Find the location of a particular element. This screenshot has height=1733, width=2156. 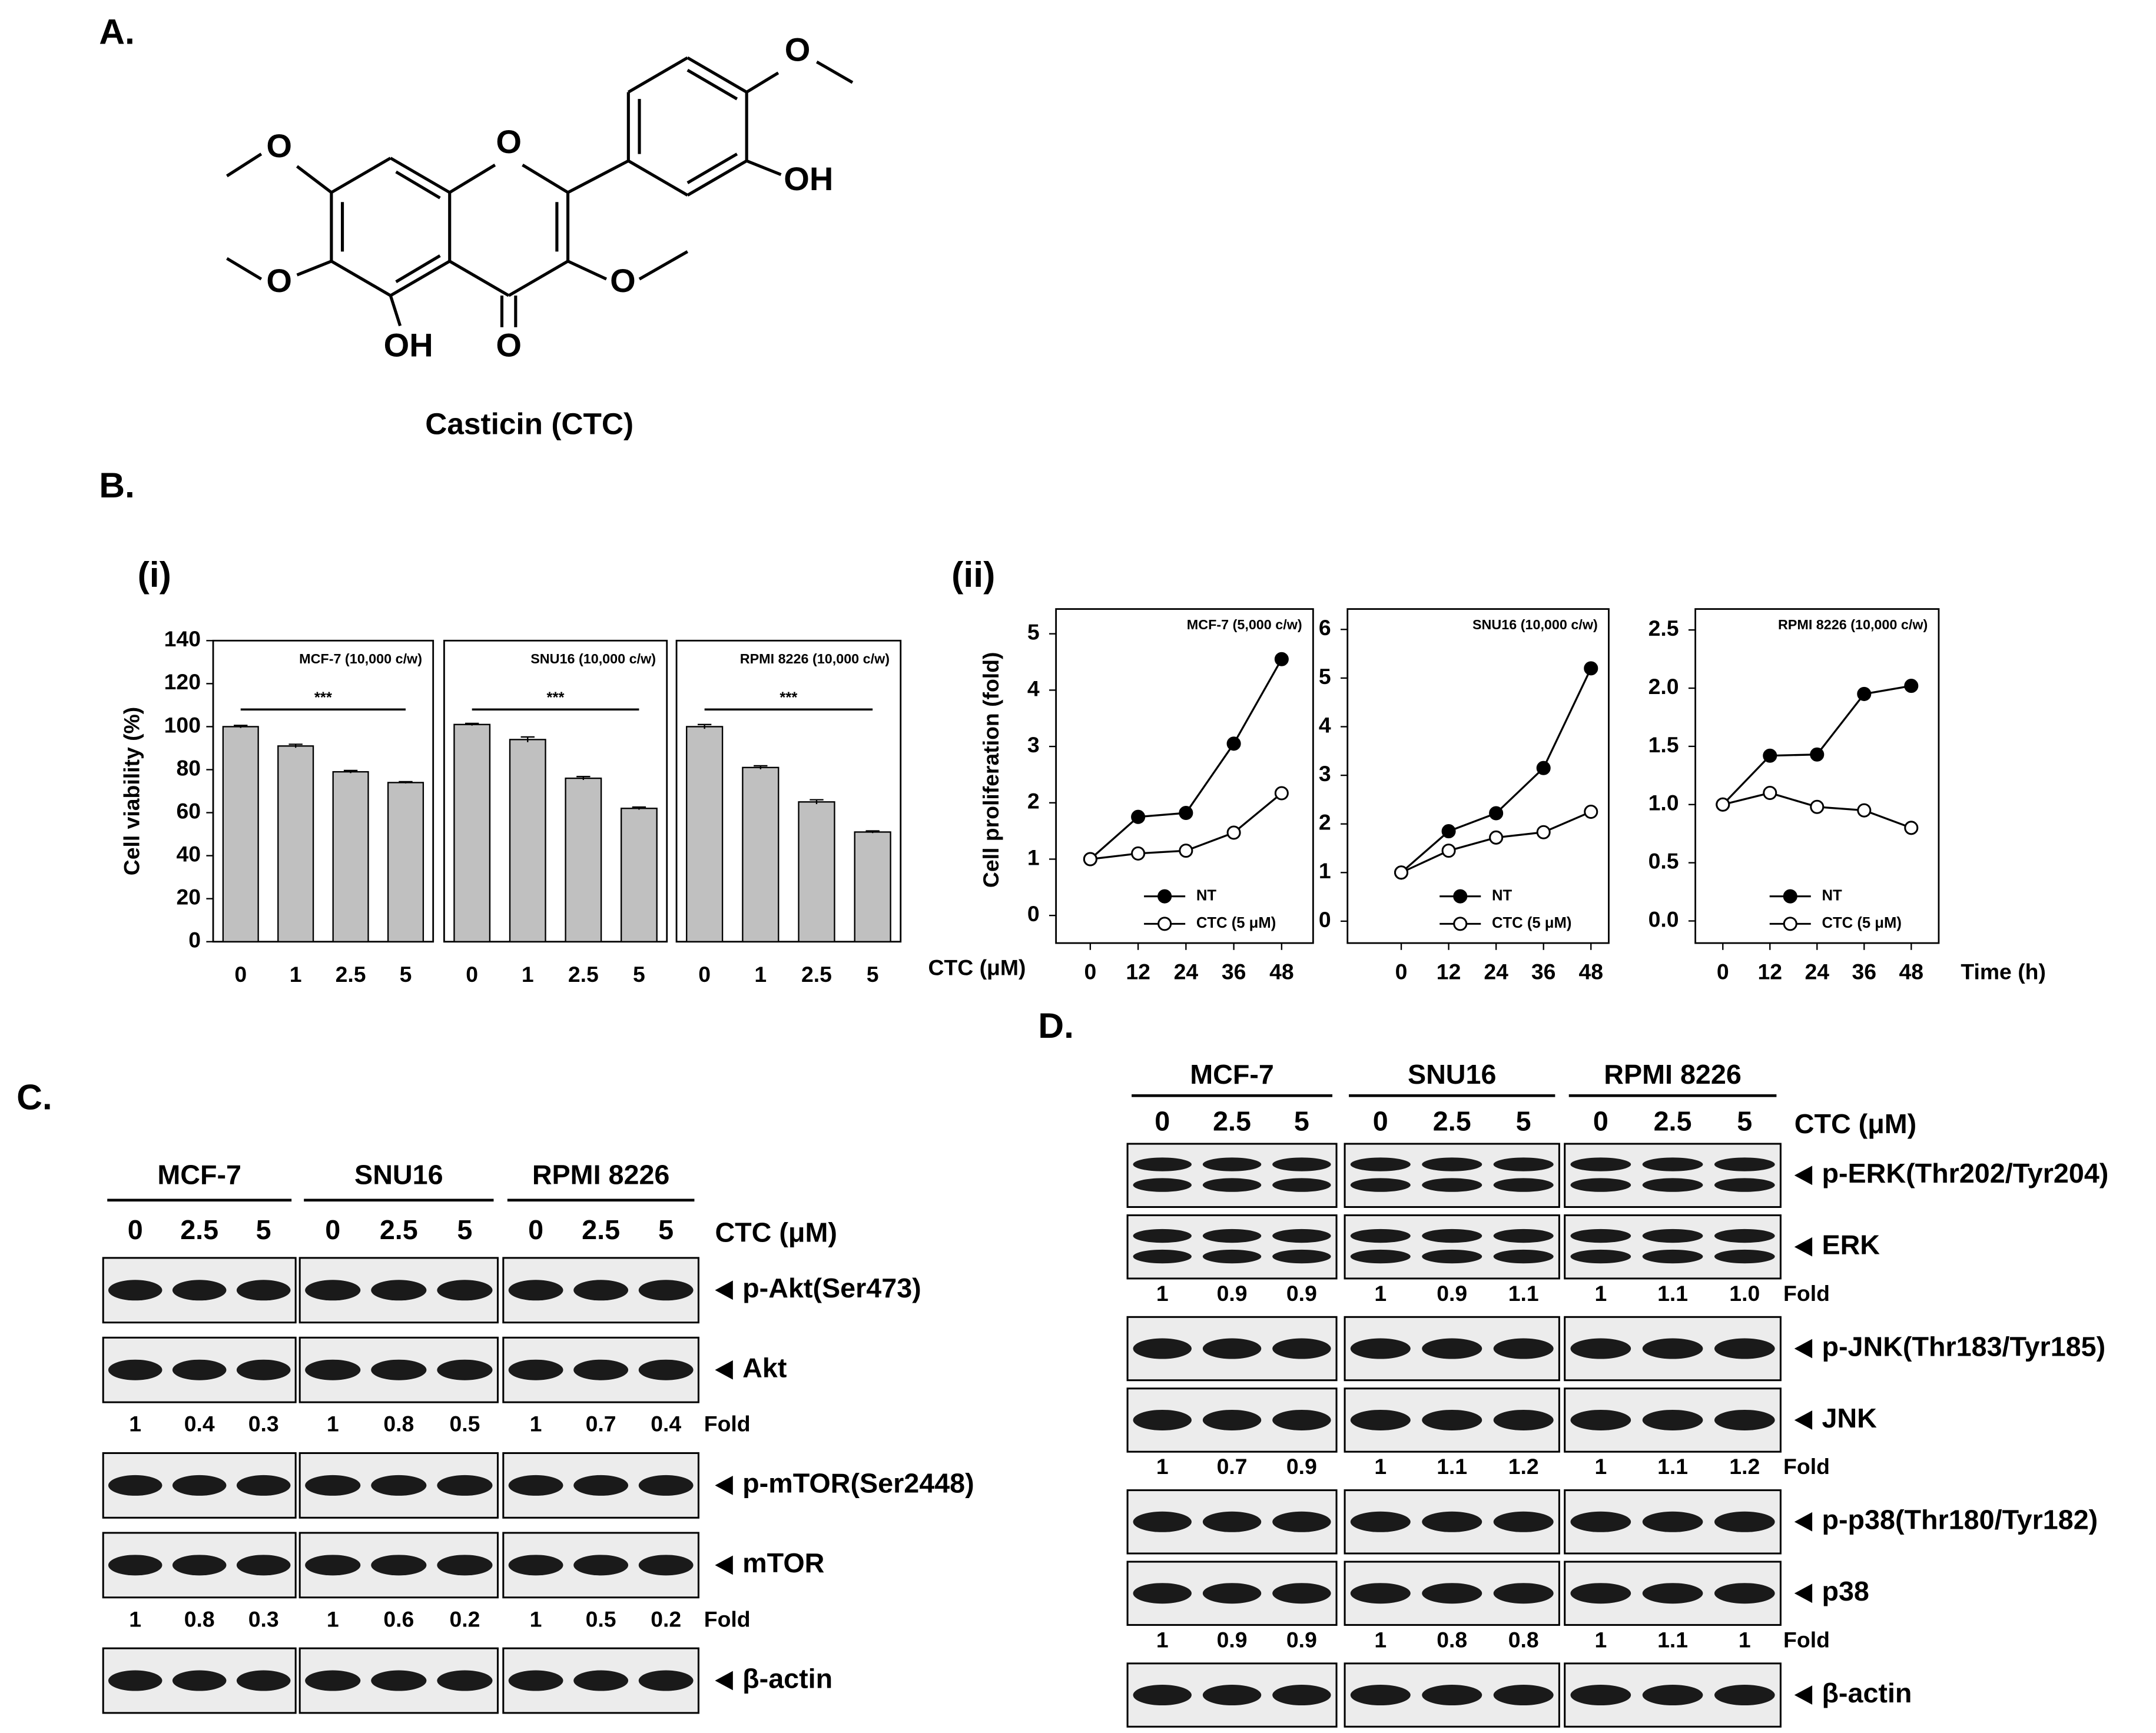

fold-value: 1.0 is located at coordinates (1745, 1293).